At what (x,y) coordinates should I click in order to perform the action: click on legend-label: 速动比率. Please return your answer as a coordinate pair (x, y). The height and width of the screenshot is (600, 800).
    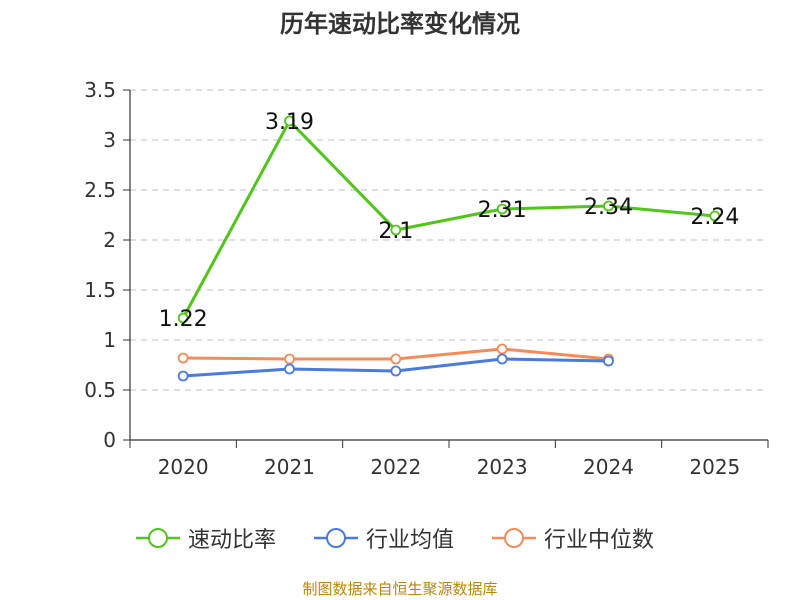
    Looking at the image, I should click on (232, 540).